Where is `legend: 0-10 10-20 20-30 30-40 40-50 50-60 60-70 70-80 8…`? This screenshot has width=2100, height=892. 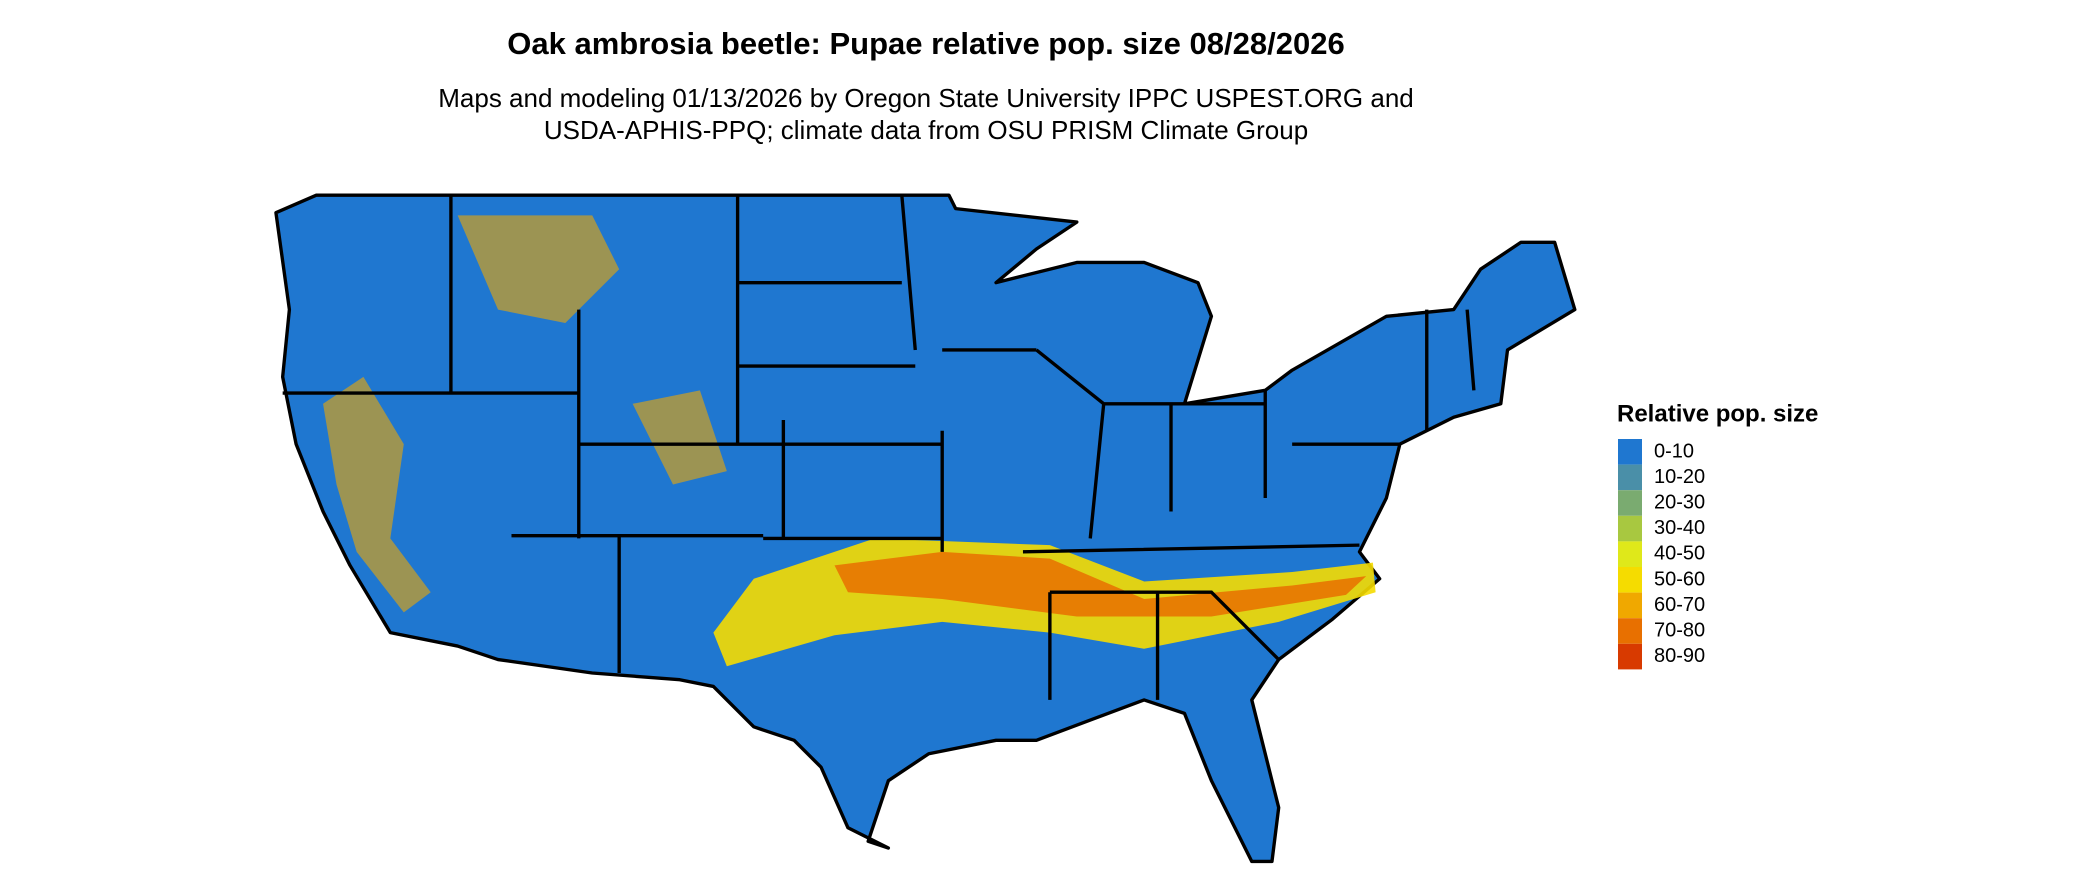
legend: 0-10 10-20 20-30 30-40 40-50 50-60 60-70 70-80 8… is located at coordinates (1661, 554).